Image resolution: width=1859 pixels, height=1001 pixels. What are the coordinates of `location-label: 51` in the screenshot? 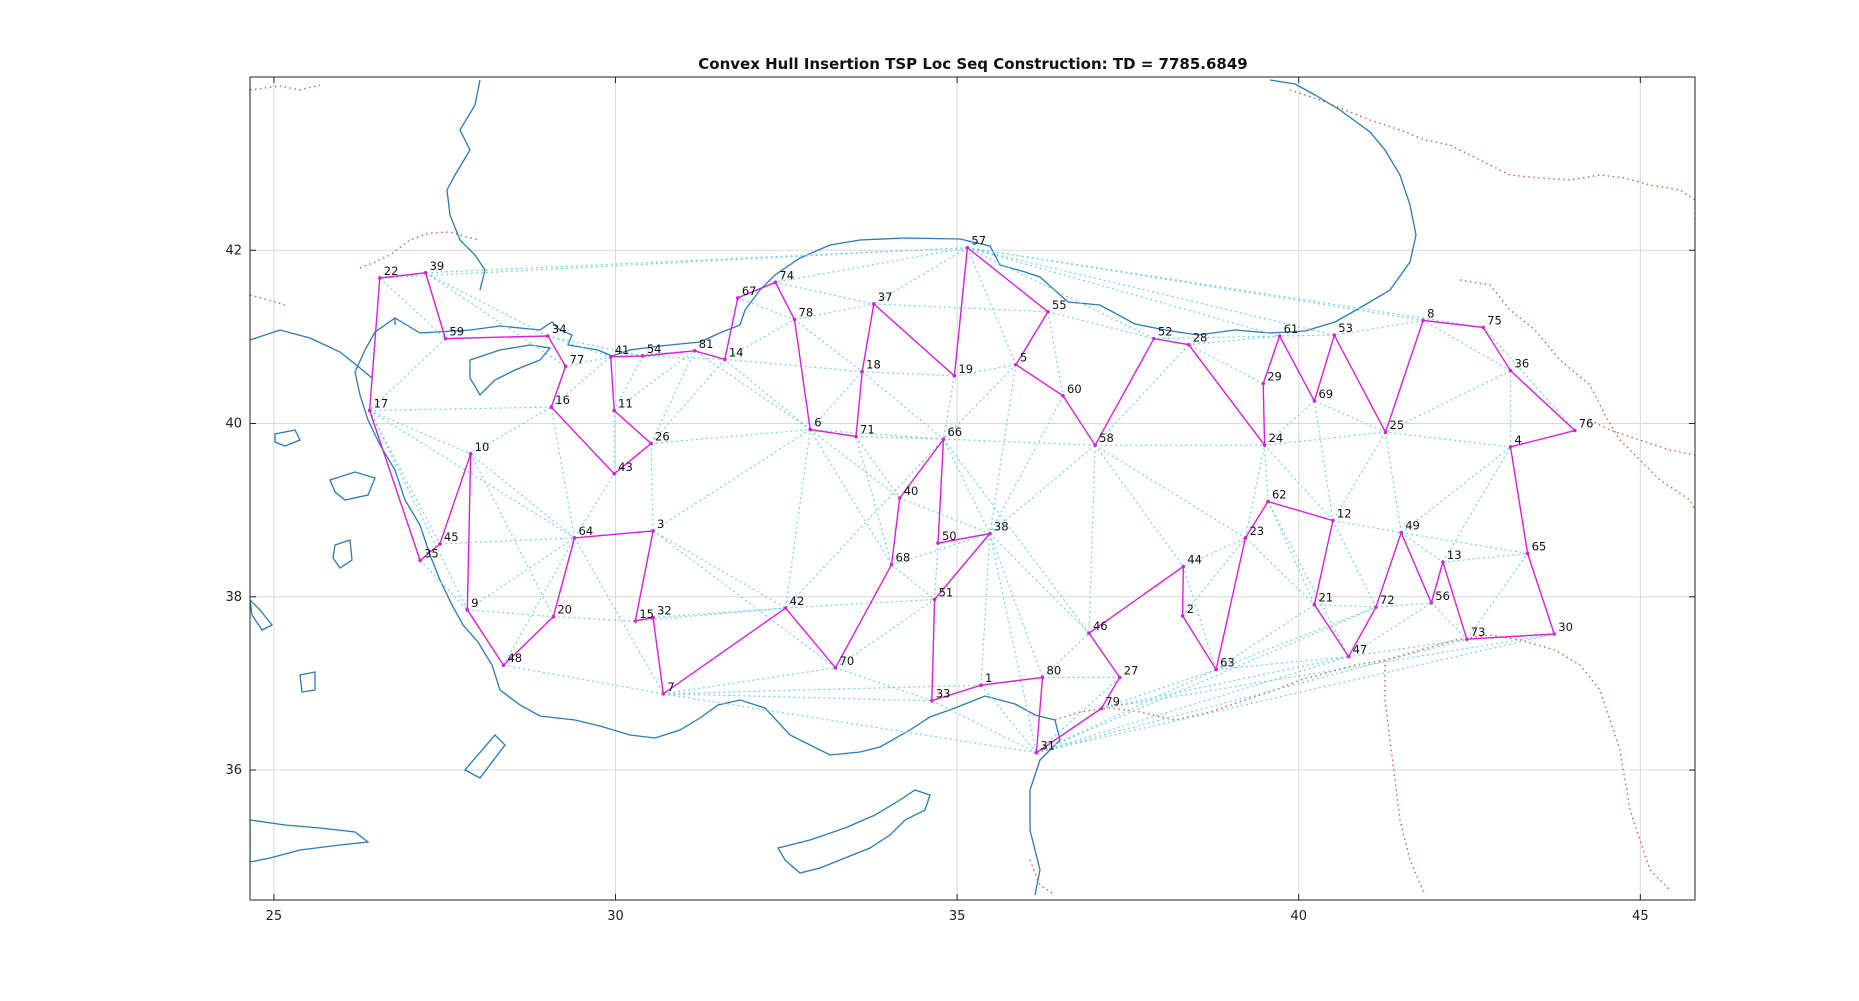 It's located at (946, 592).